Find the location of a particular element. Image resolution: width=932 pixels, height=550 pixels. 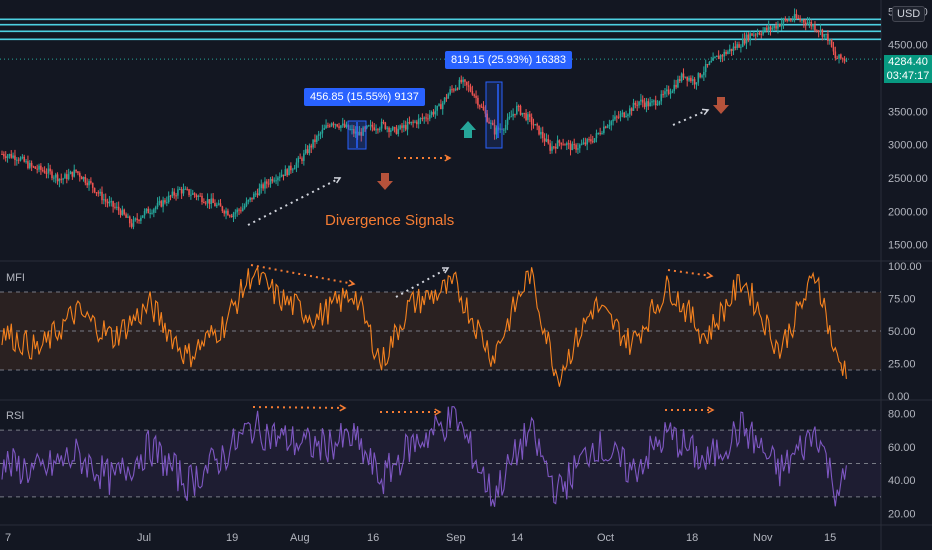

time-tick-label: Sep is located at coordinates (456, 538).